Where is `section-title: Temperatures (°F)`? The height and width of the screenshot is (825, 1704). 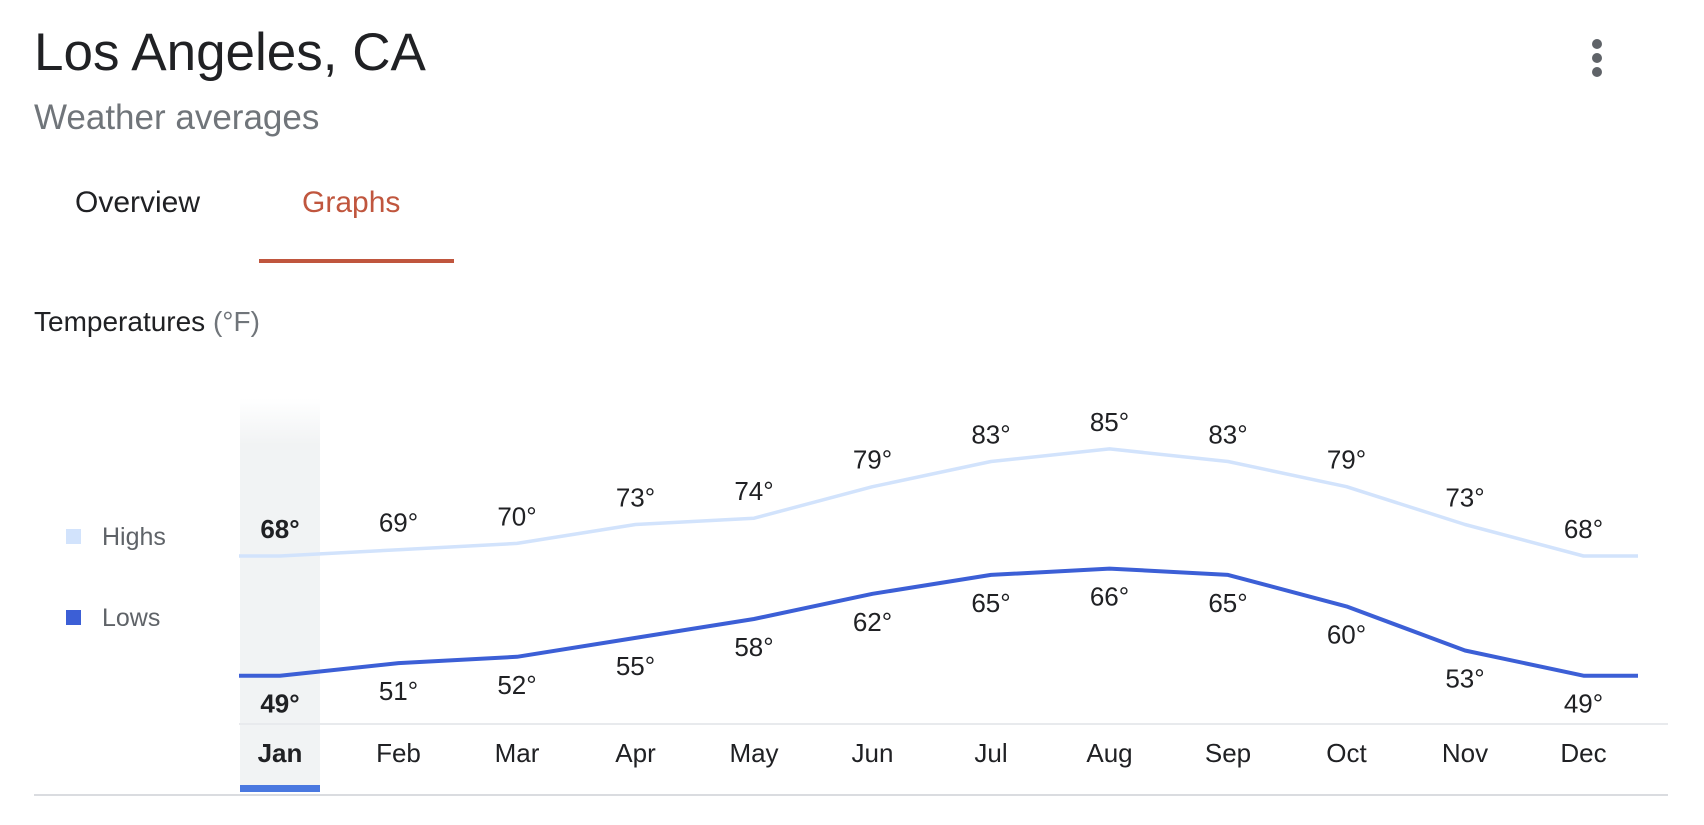 section-title: Temperatures (°F) is located at coordinates (147, 322).